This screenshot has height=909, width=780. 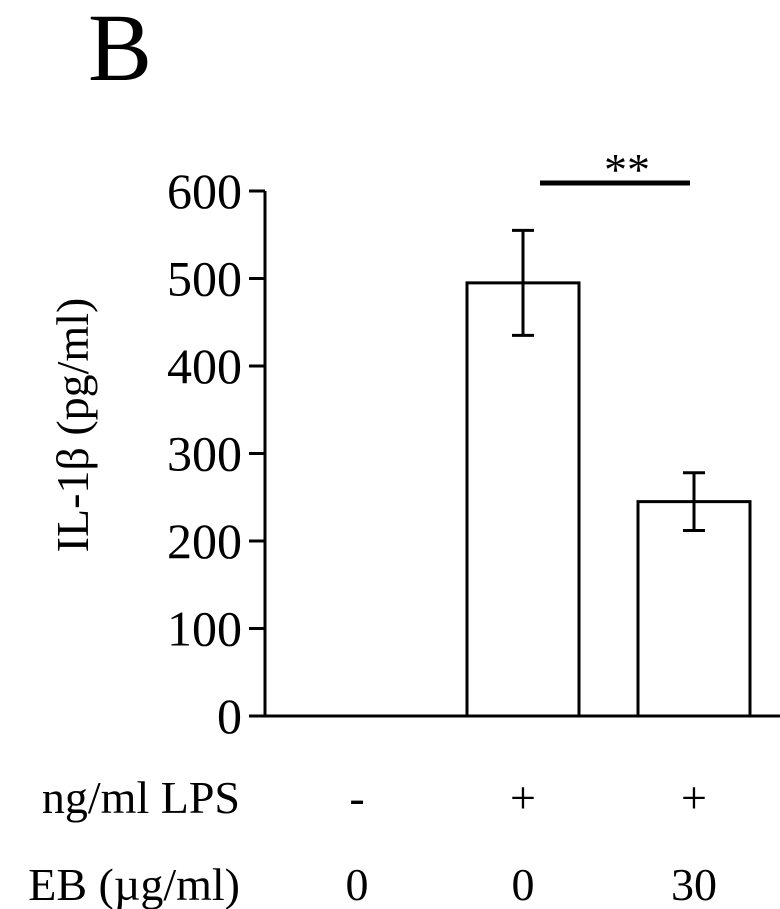 I want to click on significance-label: **, so click(x=627, y=169).